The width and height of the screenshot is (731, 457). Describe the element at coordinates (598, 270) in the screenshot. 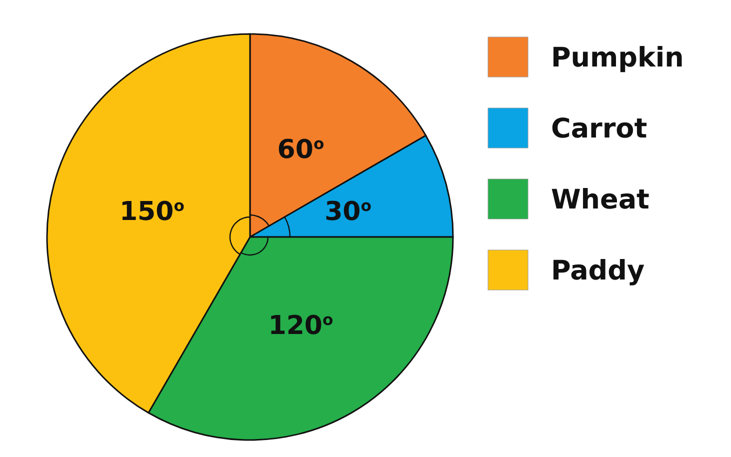

I see `legend-label: Paddy` at that location.